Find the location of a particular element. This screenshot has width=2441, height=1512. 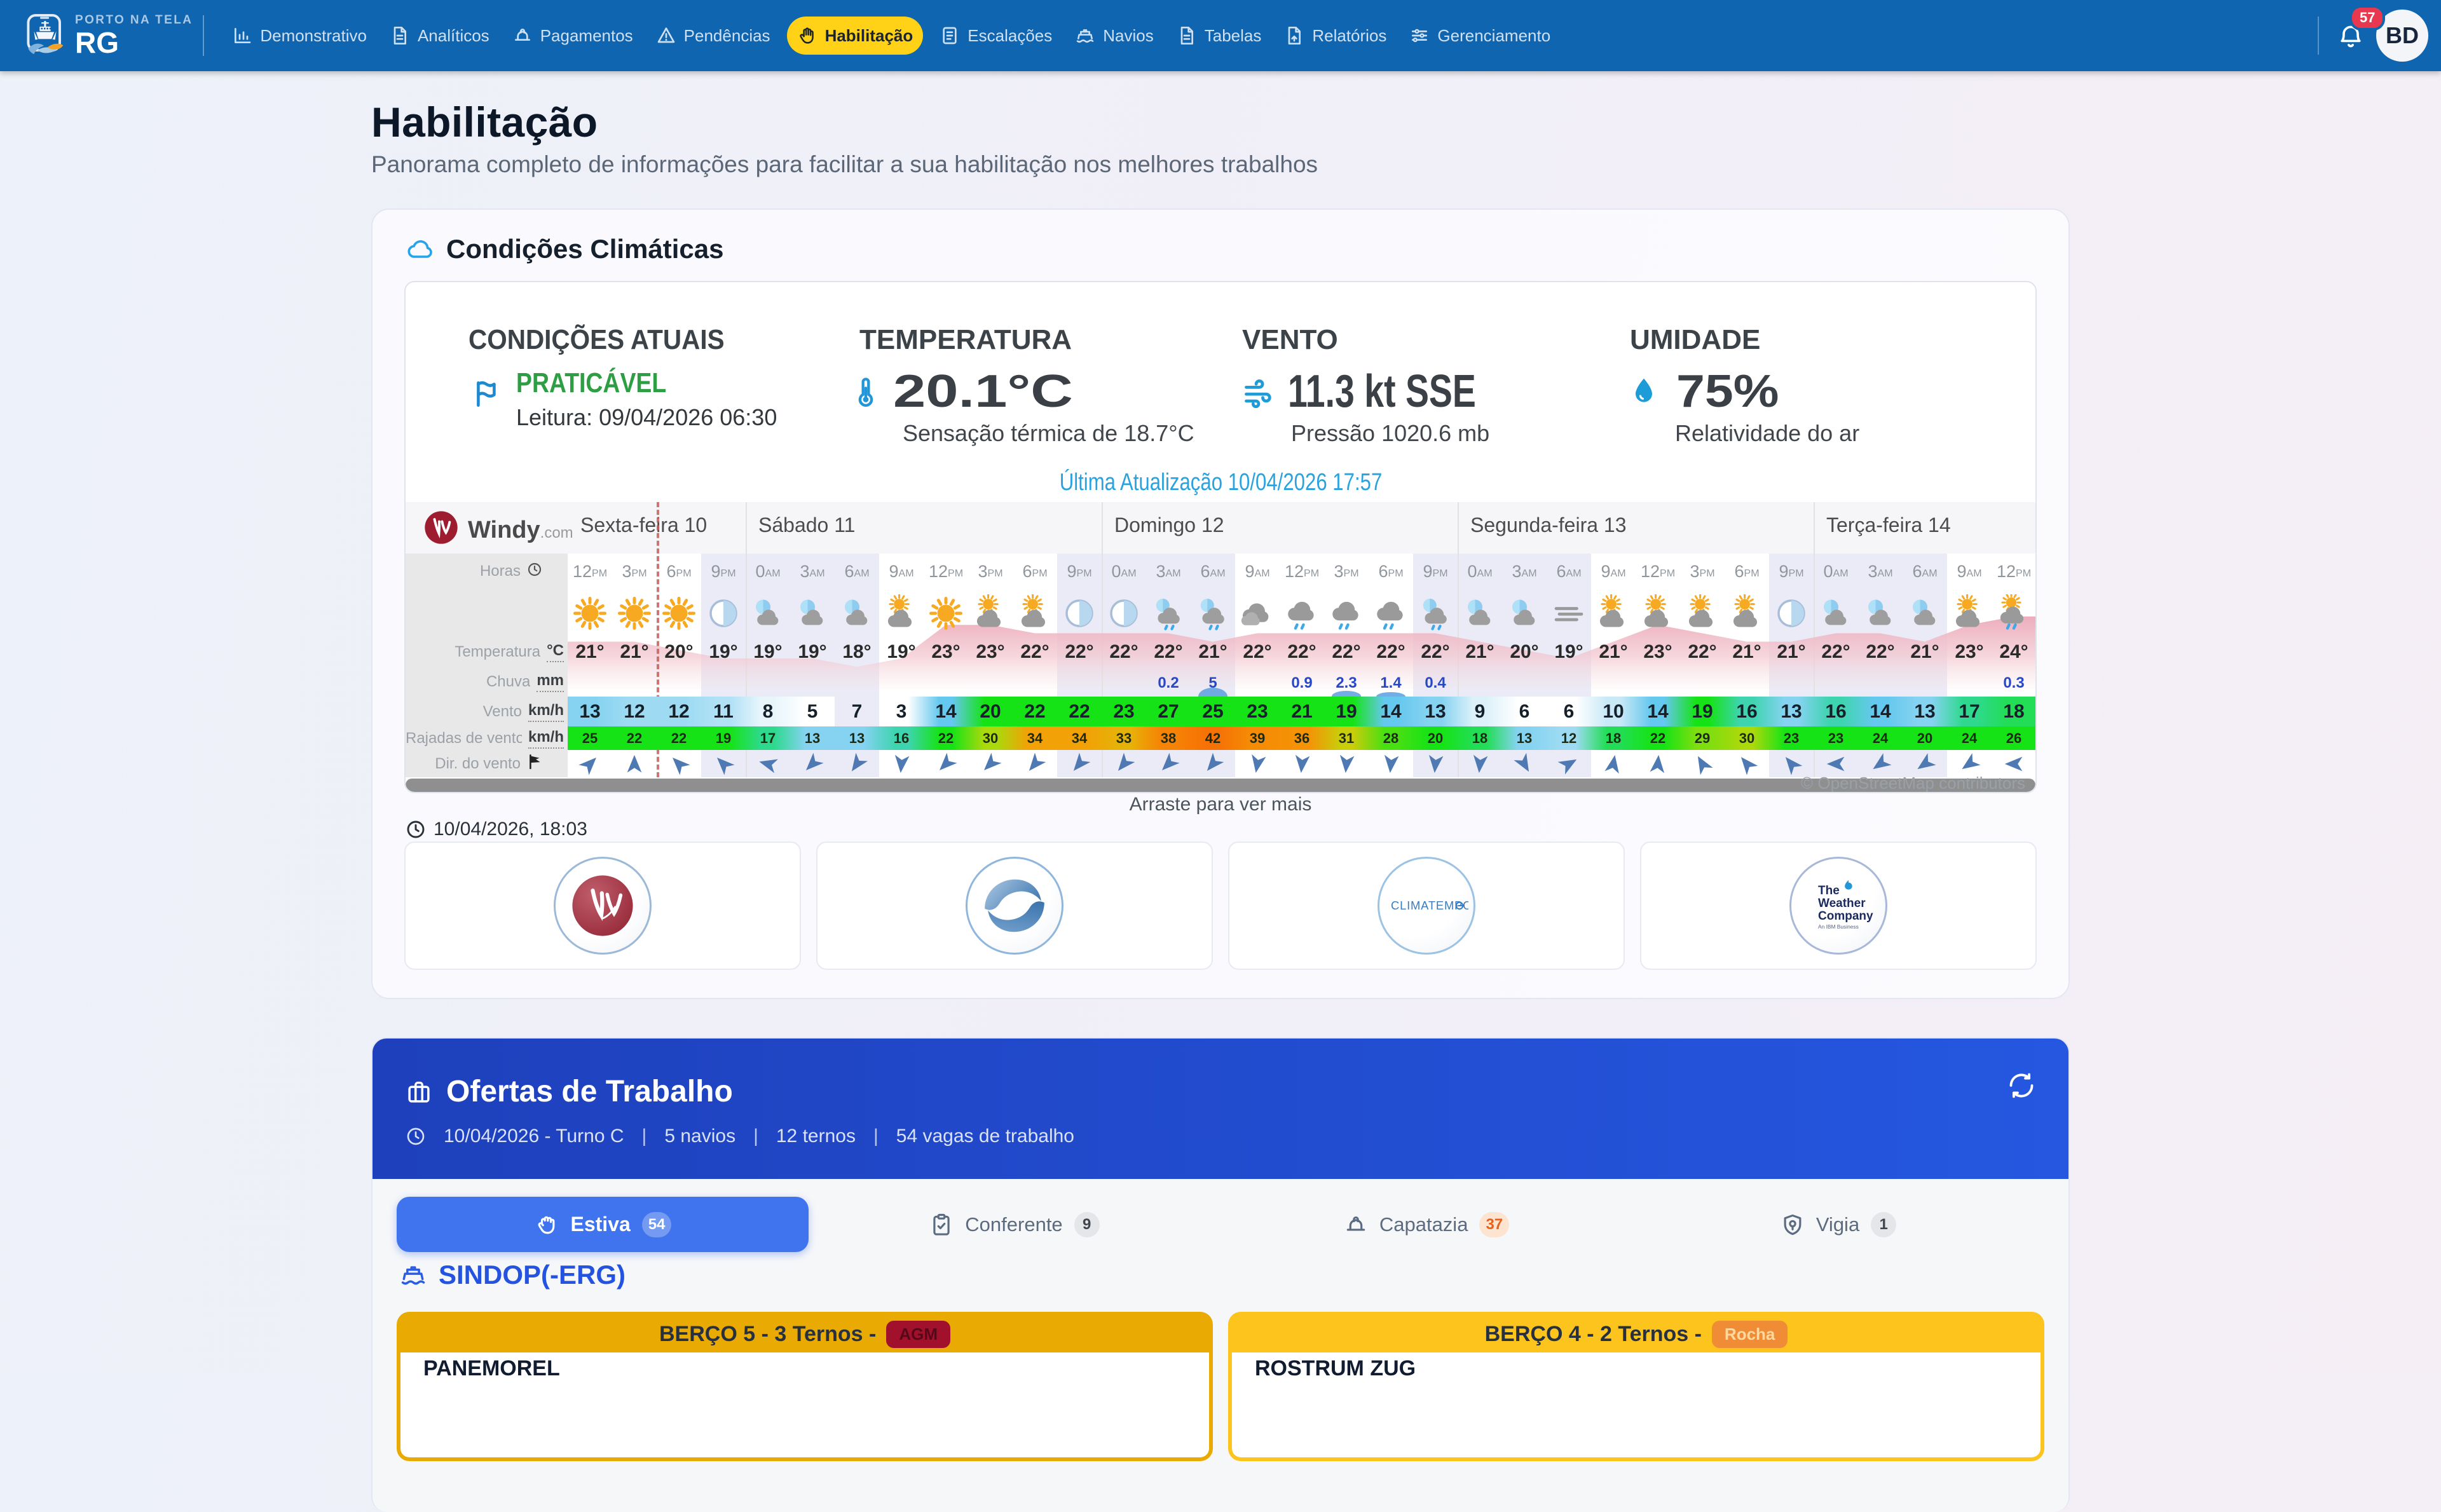

svg-text: An IBM Business is located at coordinates (1838, 927).